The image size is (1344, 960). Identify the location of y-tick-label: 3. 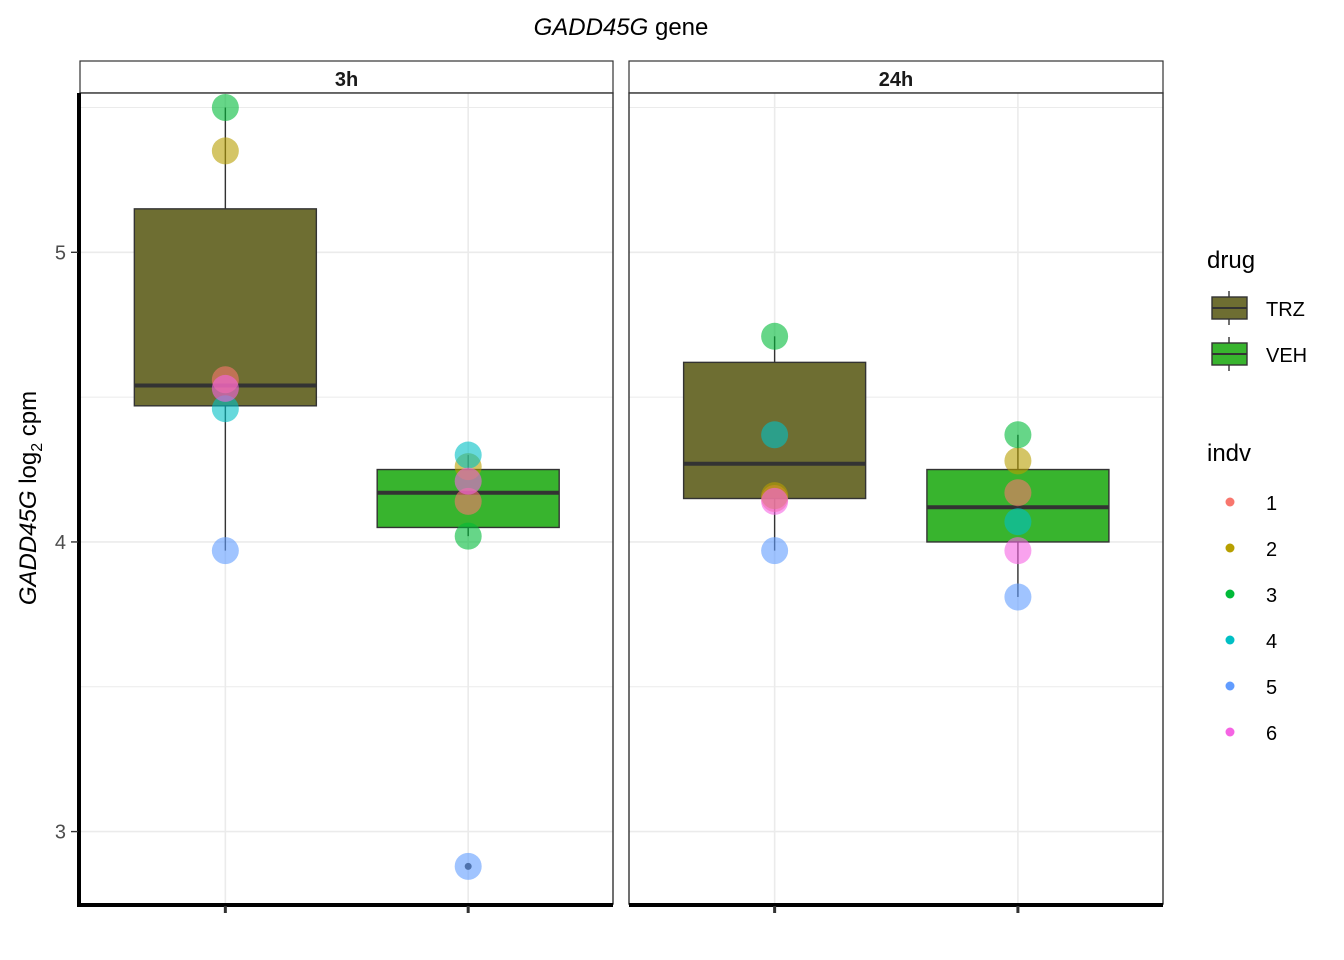
(60, 833).